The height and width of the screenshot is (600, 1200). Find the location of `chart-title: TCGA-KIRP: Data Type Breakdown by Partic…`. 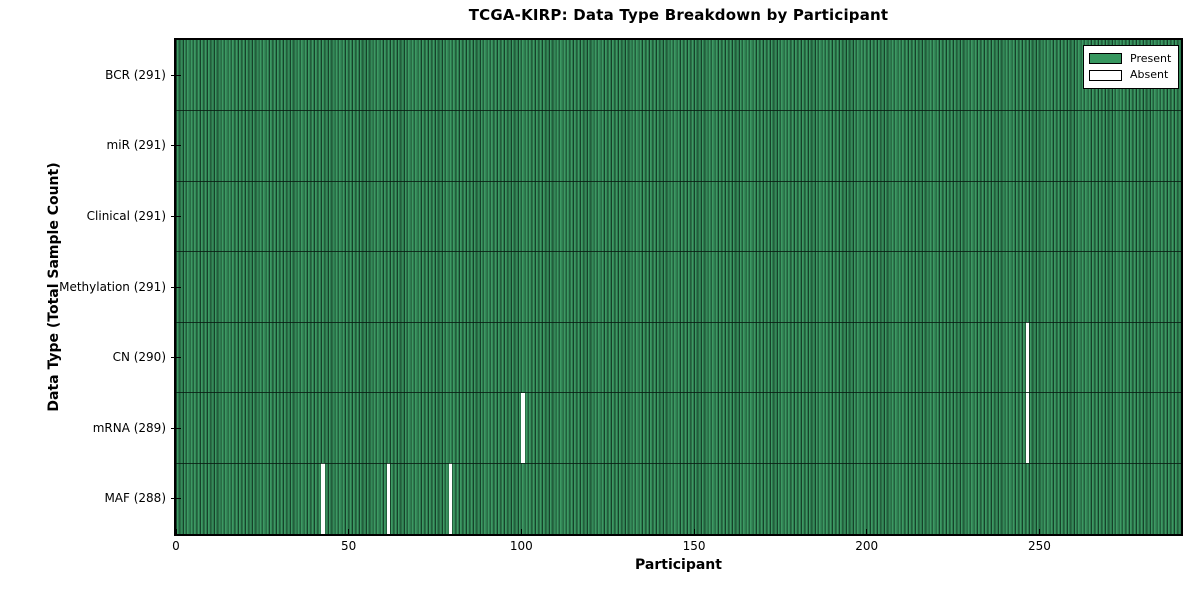

chart-title: TCGA-KIRP: Data Type Breakdown by Partic… is located at coordinates (678, 15).